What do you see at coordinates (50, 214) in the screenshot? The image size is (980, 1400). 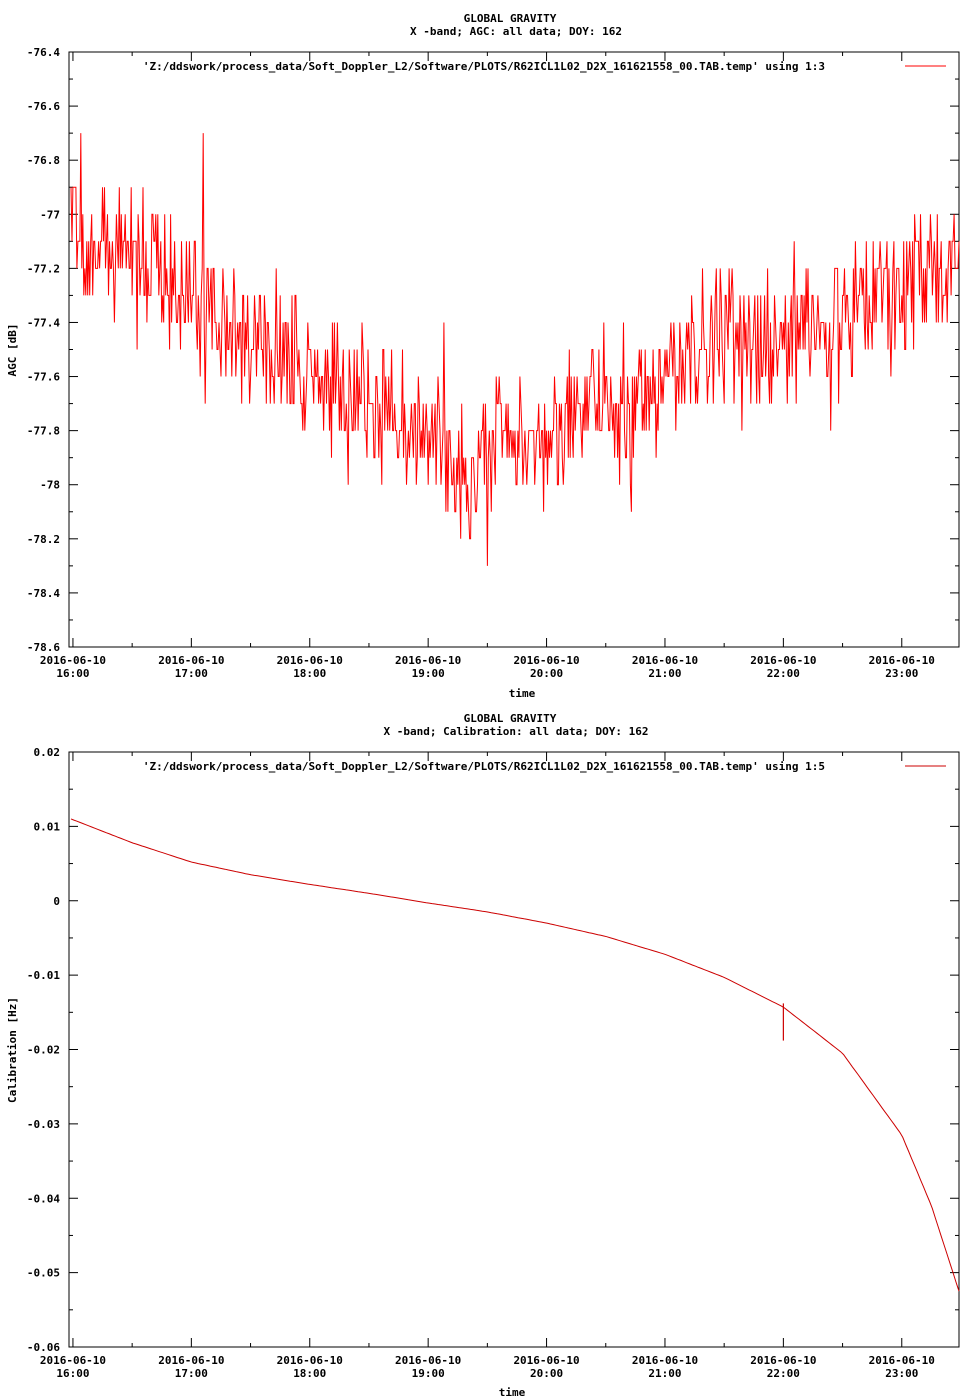 I see `y-tick-label: -77` at bounding box center [50, 214].